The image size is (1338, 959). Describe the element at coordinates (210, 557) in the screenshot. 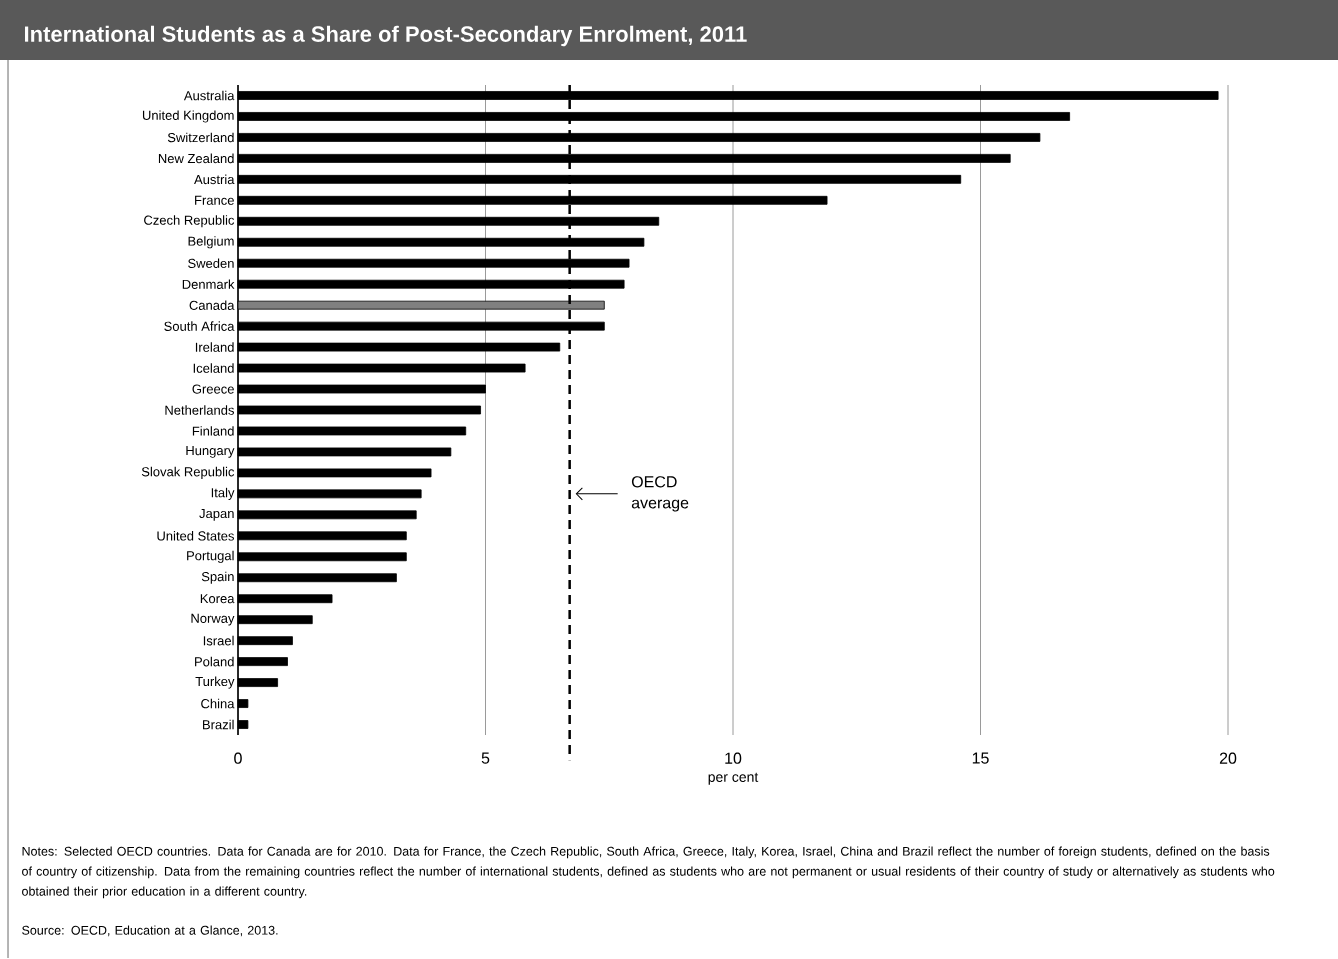

I see `y-tick-label: Portugal` at that location.